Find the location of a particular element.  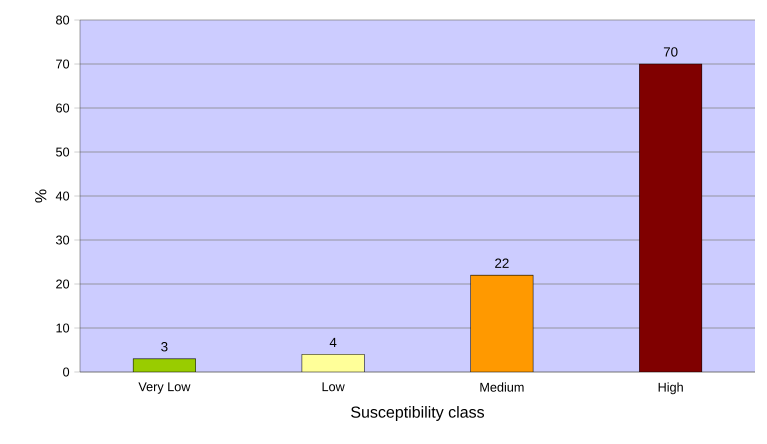

x-tick-label: Medium is located at coordinates (502, 387).